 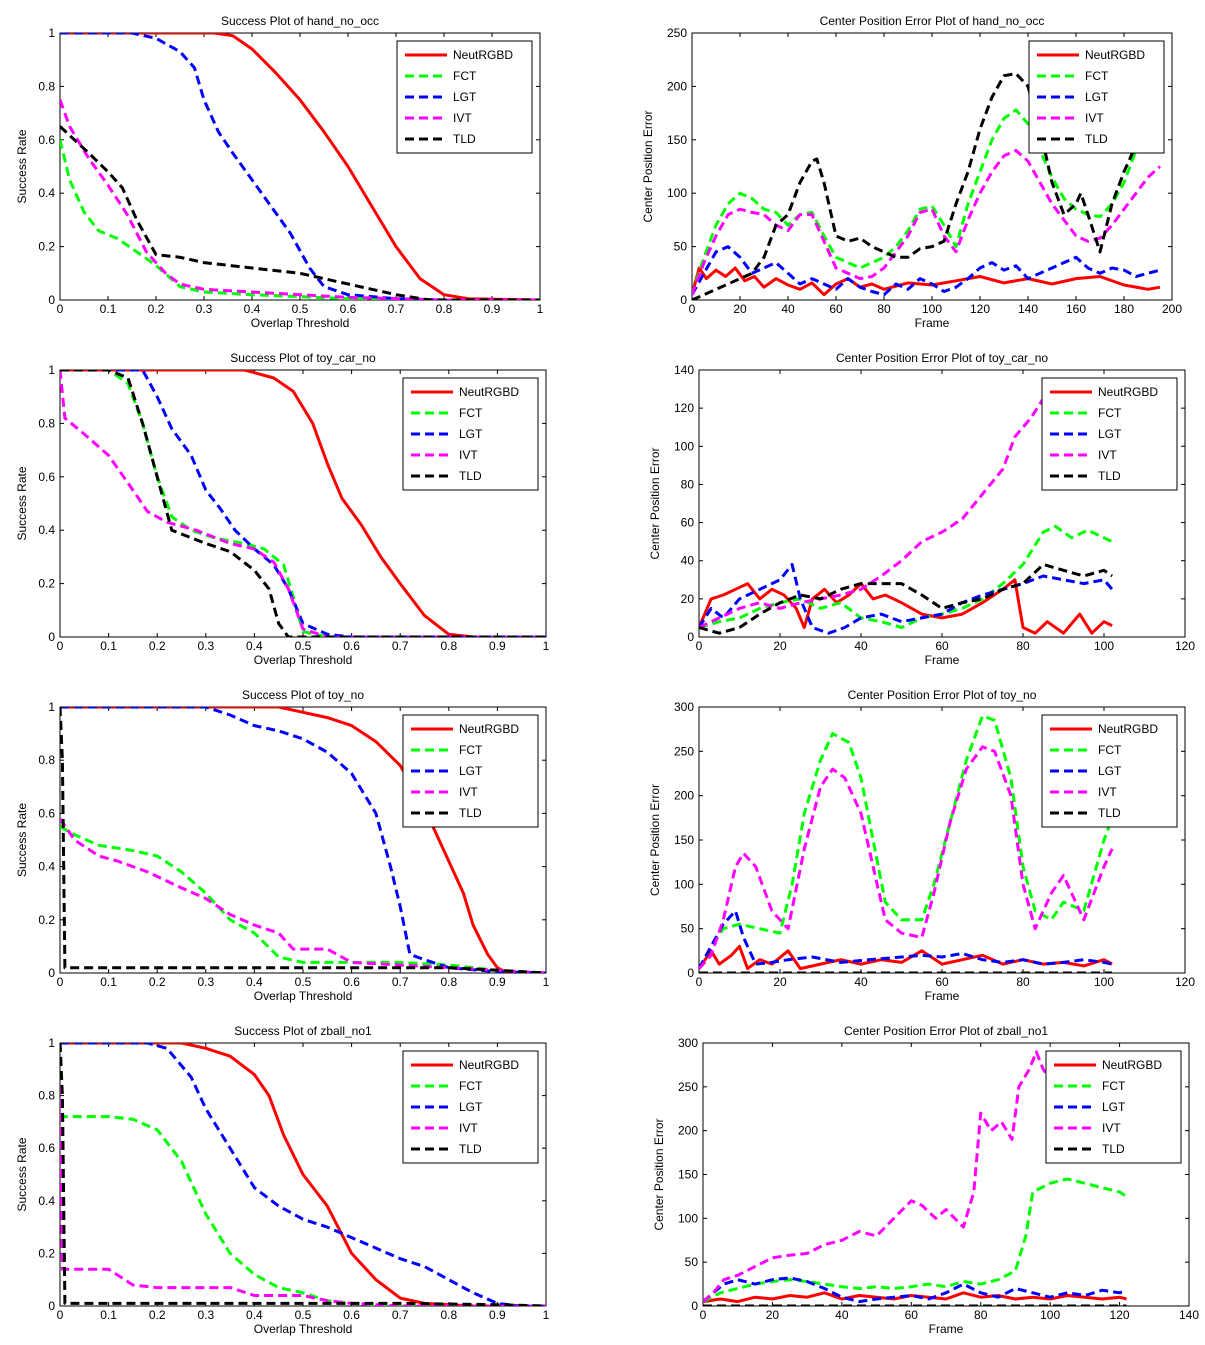 What do you see at coordinates (1189, 1315) in the screenshot?
I see `x-tick-label: 140` at bounding box center [1189, 1315].